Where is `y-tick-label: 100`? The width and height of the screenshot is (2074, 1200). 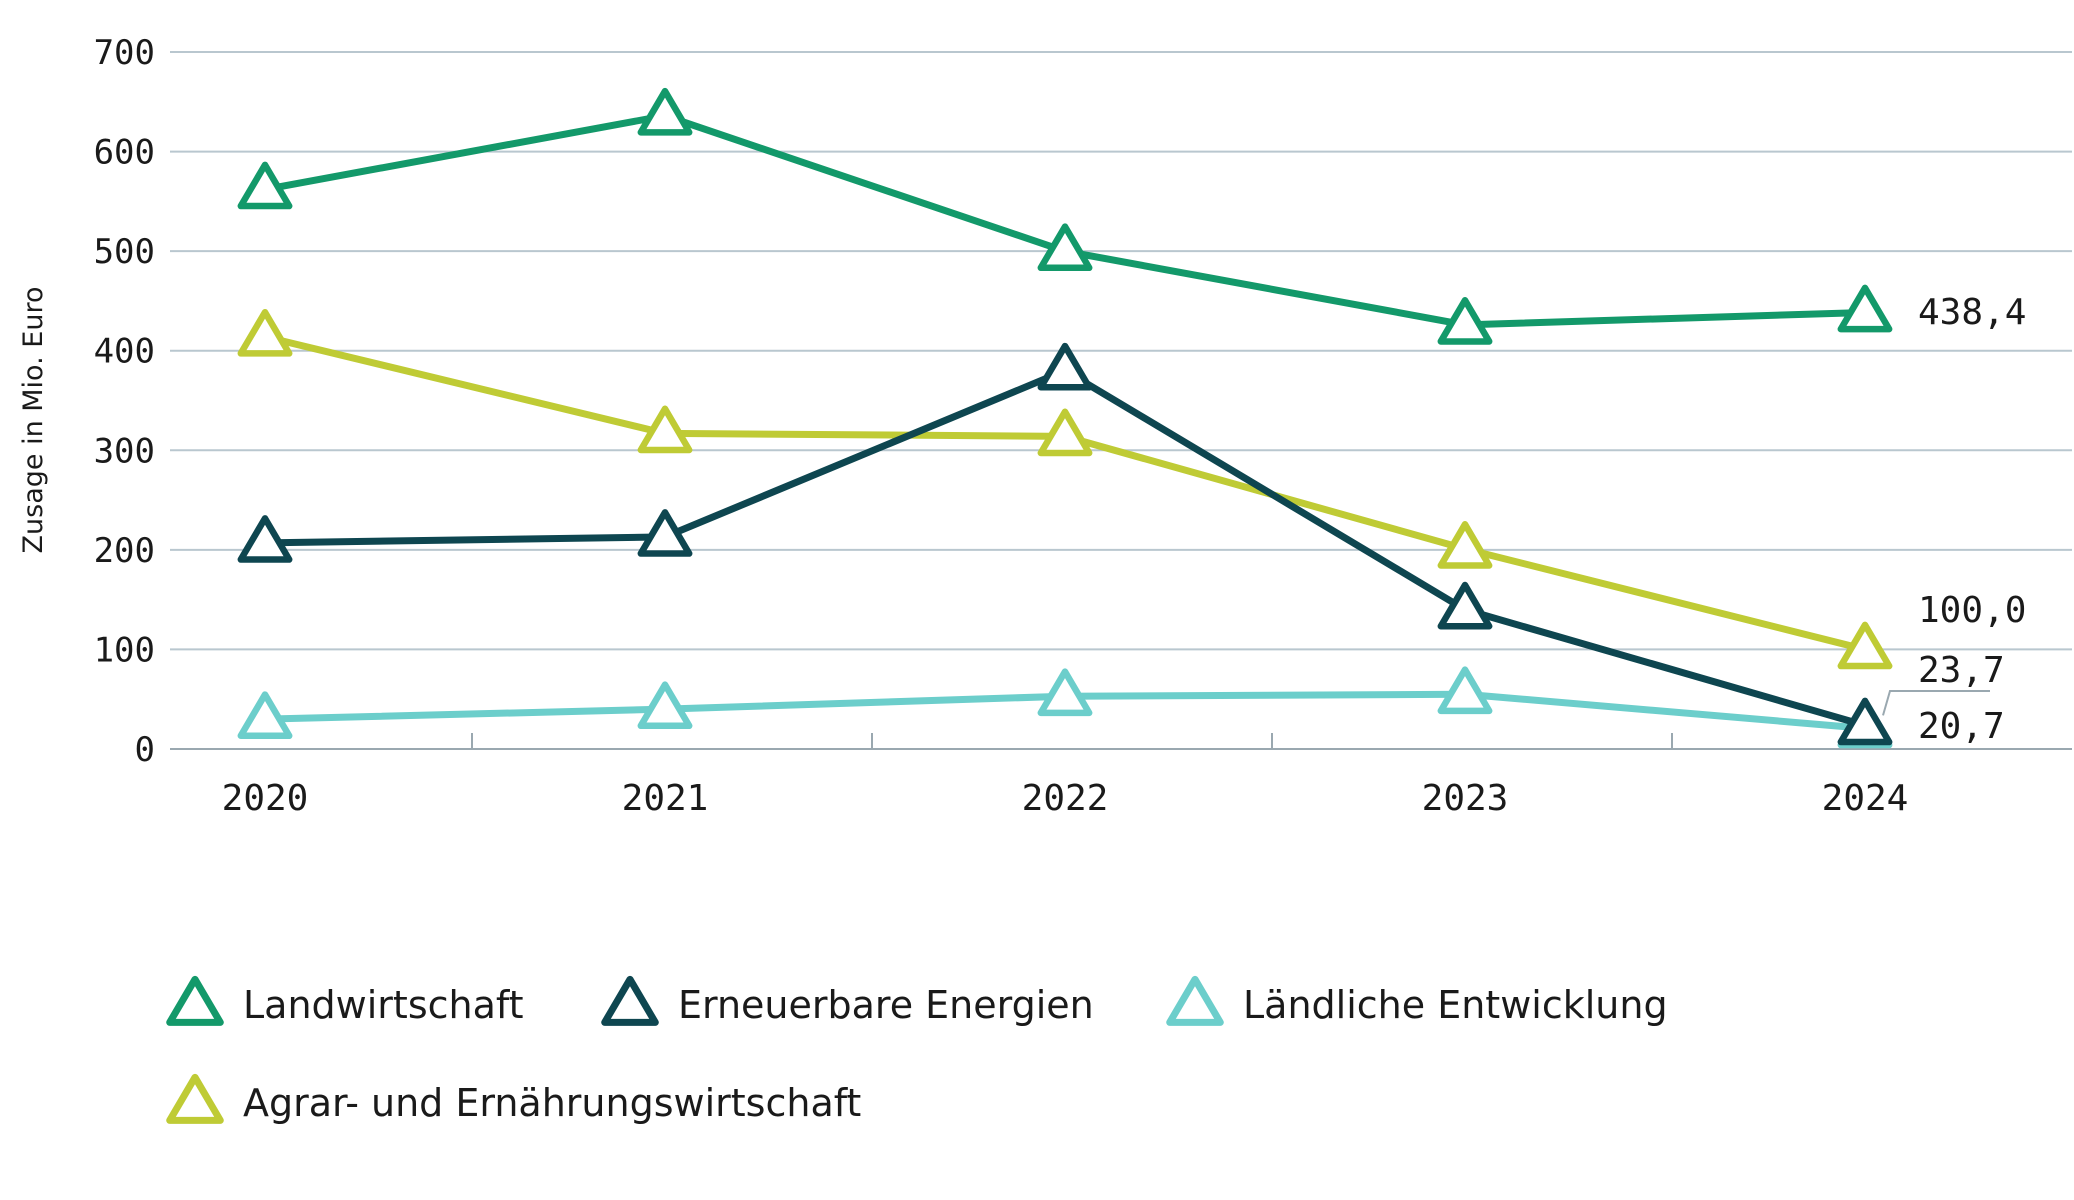
y-tick-label: 100 is located at coordinates (124, 650).